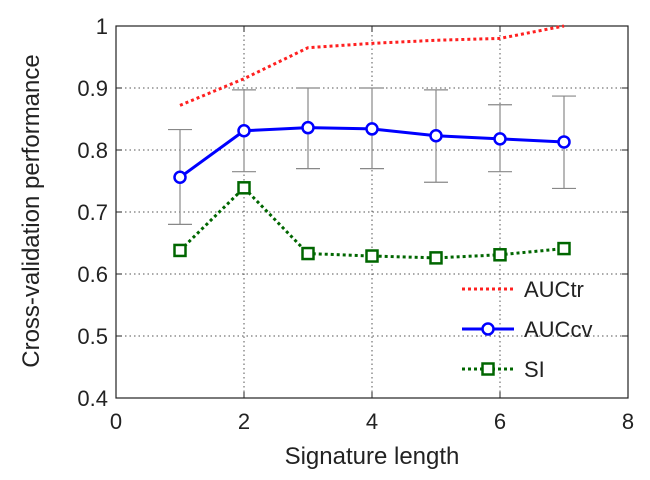 This screenshot has height=480, width=650. Describe the element at coordinates (534, 369) in the screenshot. I see `legend-si-label: SI` at that location.